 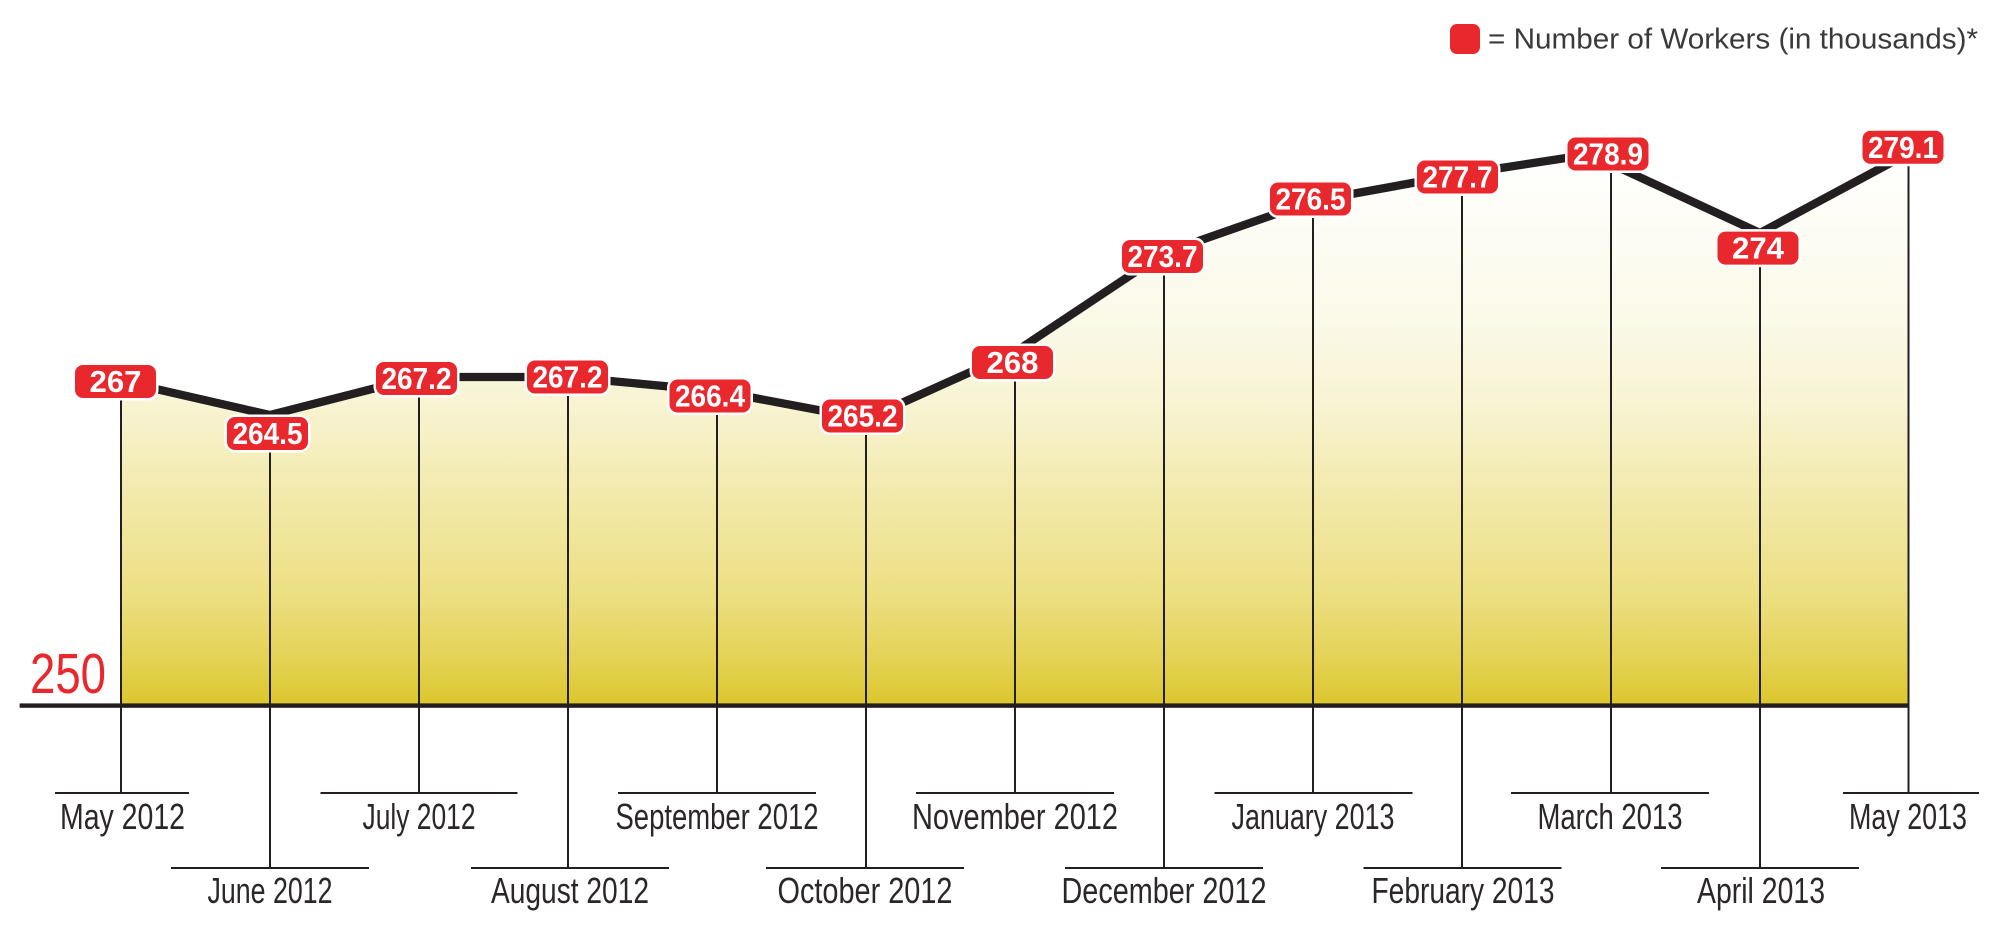 I want to click on svg-text: July 2012, so click(x=419, y=816).